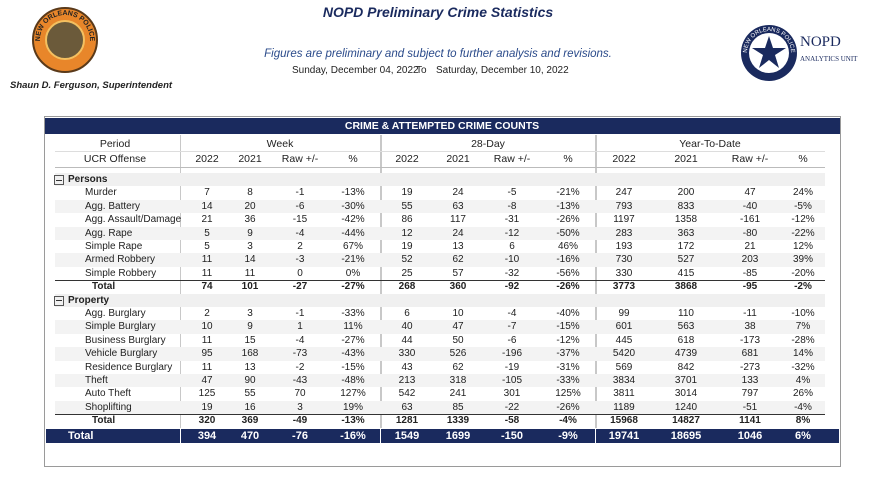 This screenshot has width=879, height=480. I want to click on cell: 1, so click(300, 327).